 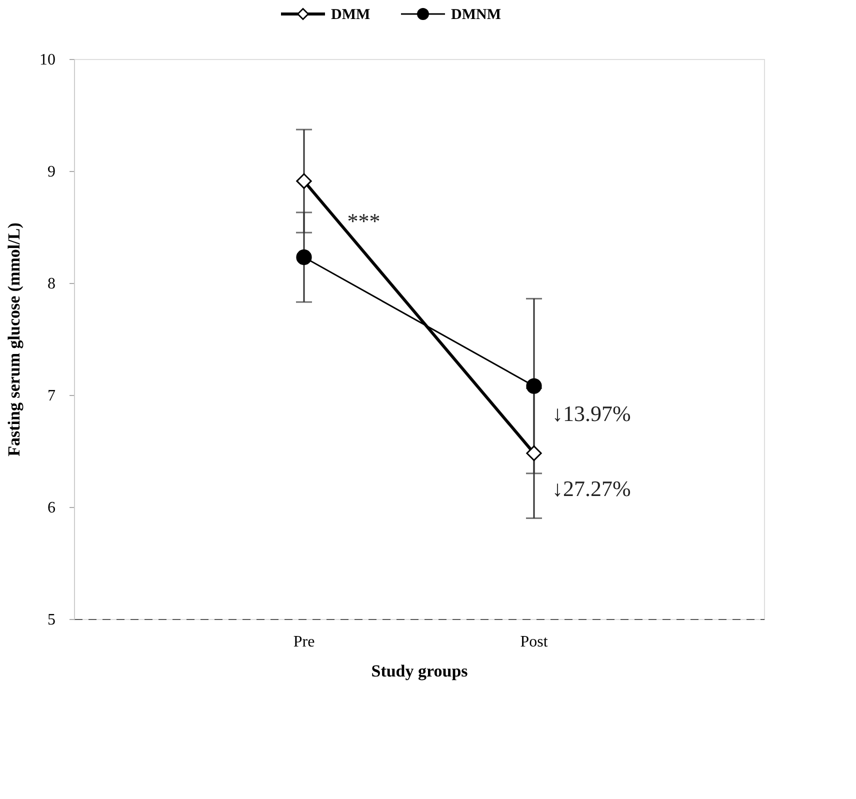 I want to click on y-tick-label: 7, so click(x=52, y=396).